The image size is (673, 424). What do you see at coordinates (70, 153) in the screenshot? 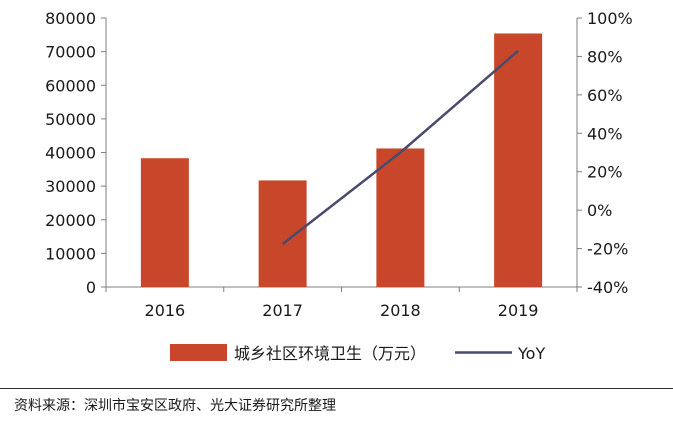
I see `y-left-tick-label: 40000` at bounding box center [70, 153].